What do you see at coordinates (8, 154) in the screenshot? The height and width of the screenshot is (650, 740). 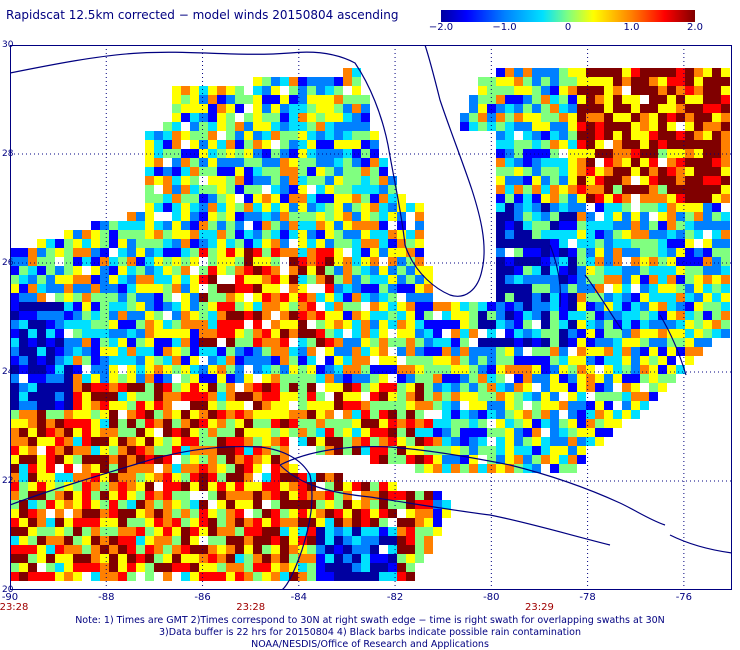 I see `latitude-tick-label: 28` at bounding box center [8, 154].